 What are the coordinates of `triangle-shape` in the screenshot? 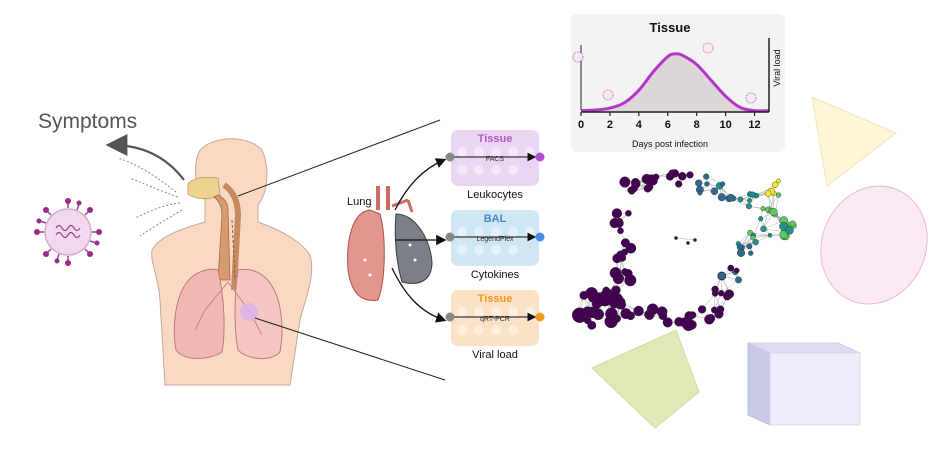 It's located at (854, 141).